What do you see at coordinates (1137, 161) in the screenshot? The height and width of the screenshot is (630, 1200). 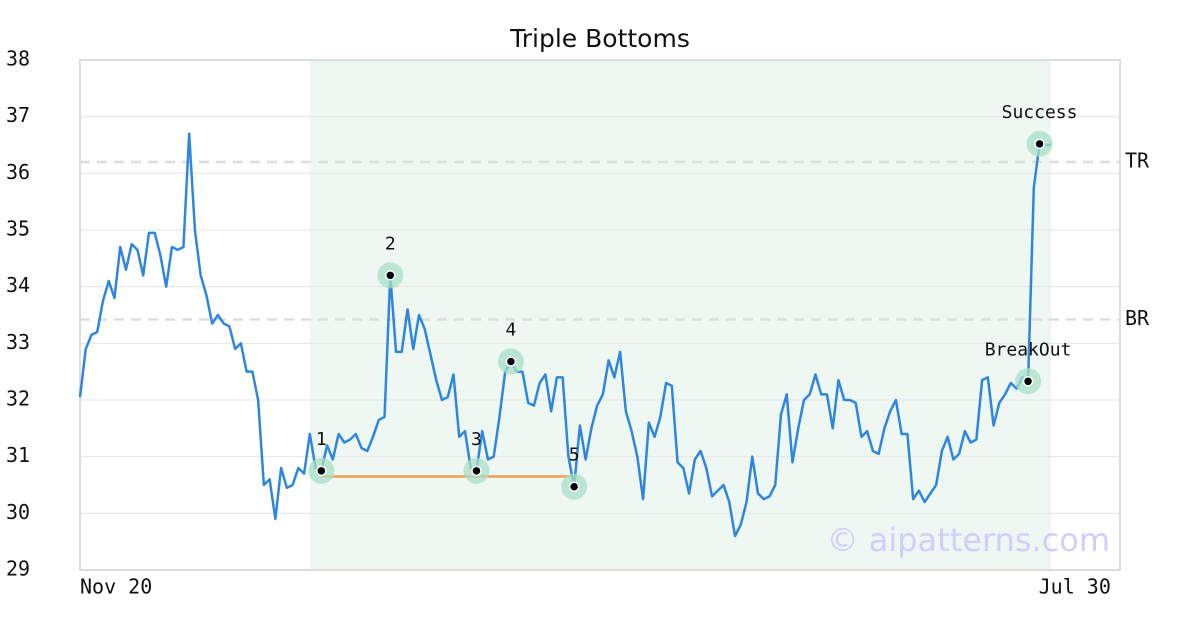 I see `reference-label: TR` at bounding box center [1137, 161].